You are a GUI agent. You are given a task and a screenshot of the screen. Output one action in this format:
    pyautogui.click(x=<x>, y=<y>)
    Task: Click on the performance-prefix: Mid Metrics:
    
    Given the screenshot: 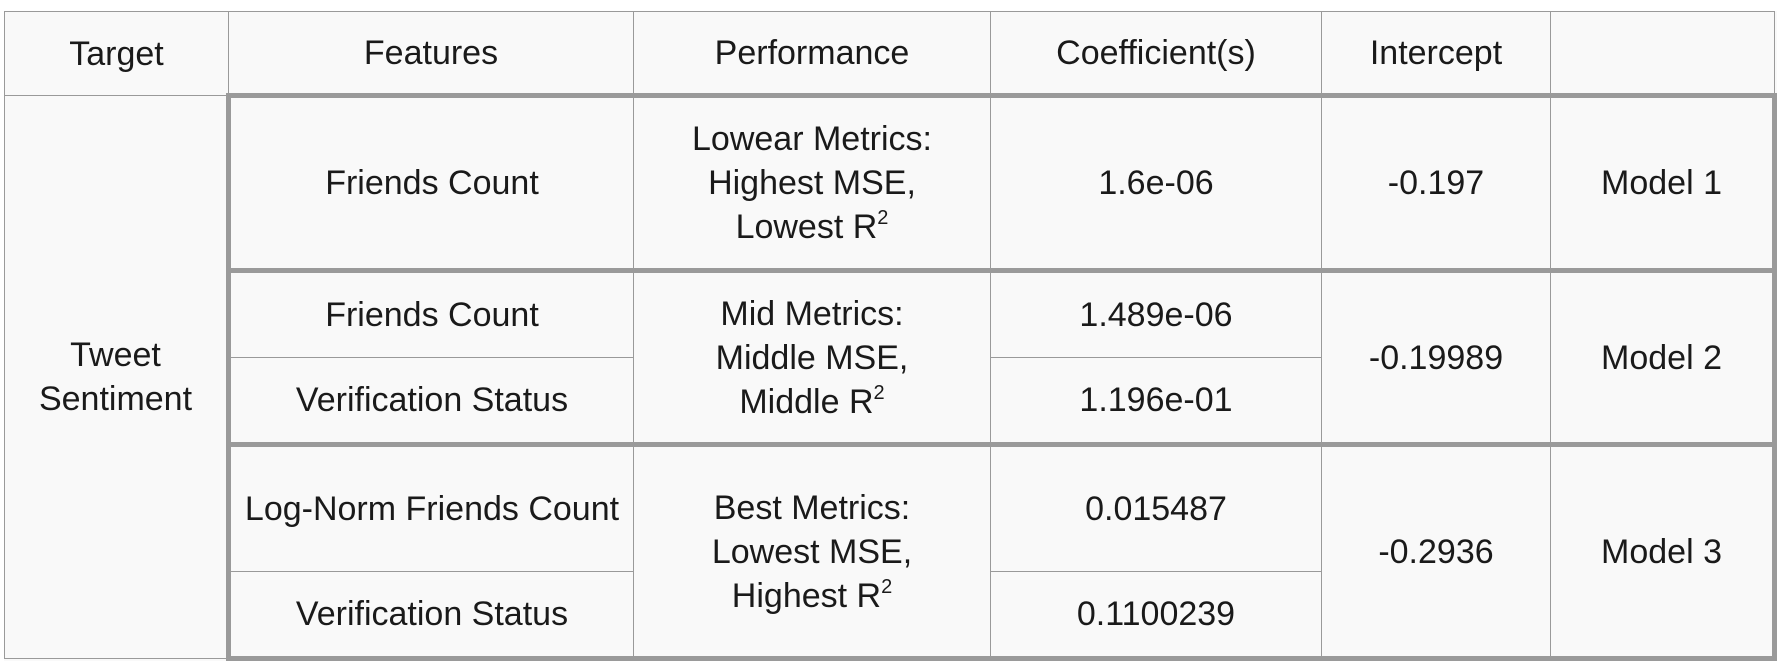 What is the action you would take?
    pyautogui.click(x=812, y=313)
    